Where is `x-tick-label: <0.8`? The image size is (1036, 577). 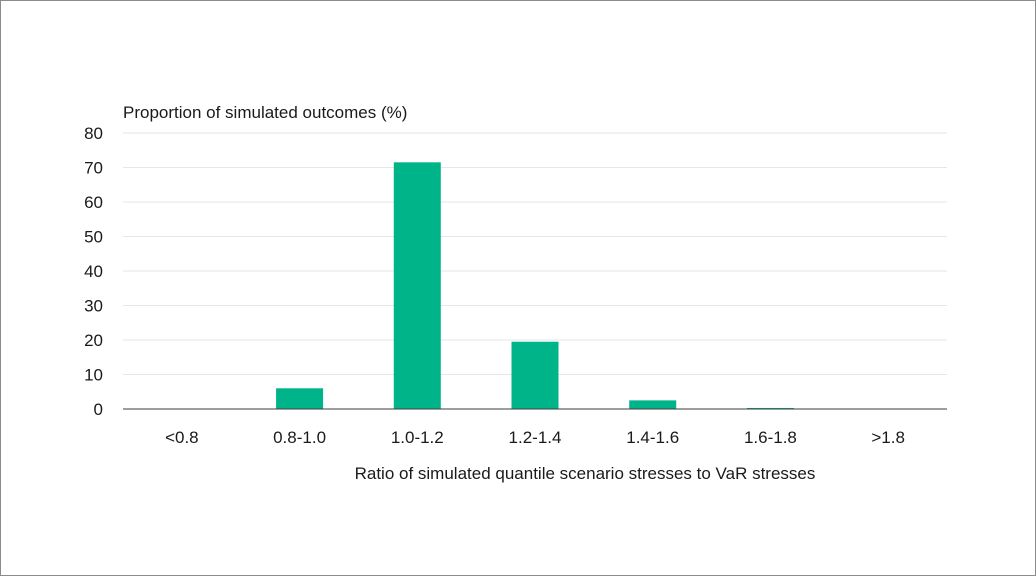 x-tick-label: <0.8 is located at coordinates (182, 437).